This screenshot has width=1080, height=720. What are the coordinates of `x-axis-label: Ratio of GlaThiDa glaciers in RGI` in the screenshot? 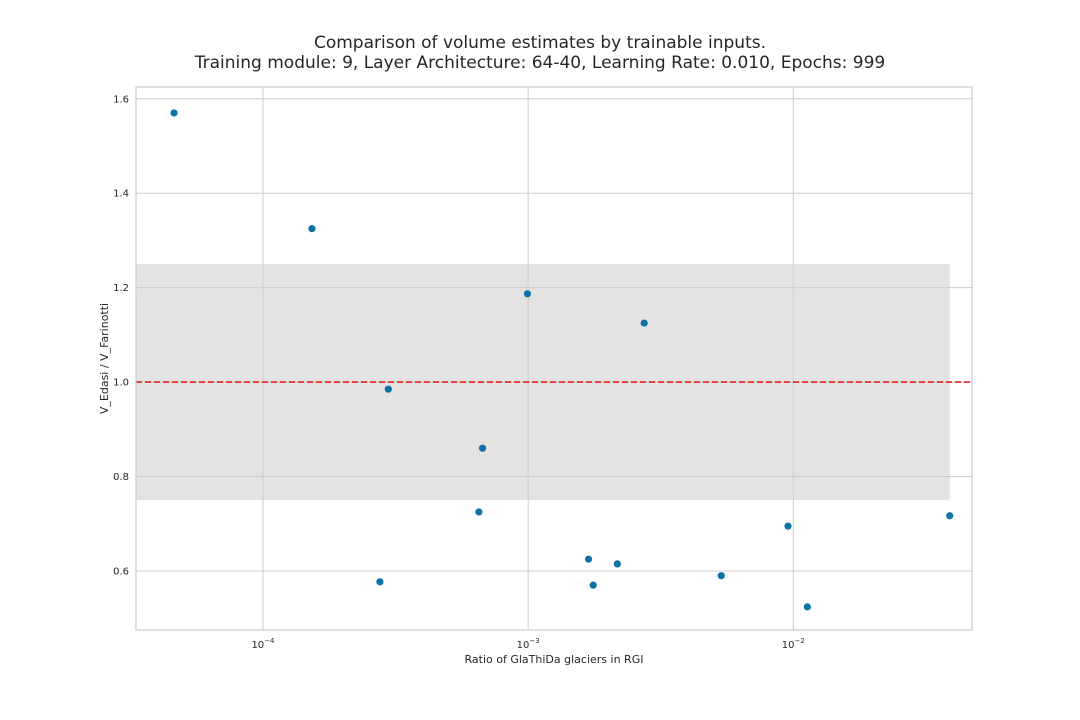 It's located at (554, 659).